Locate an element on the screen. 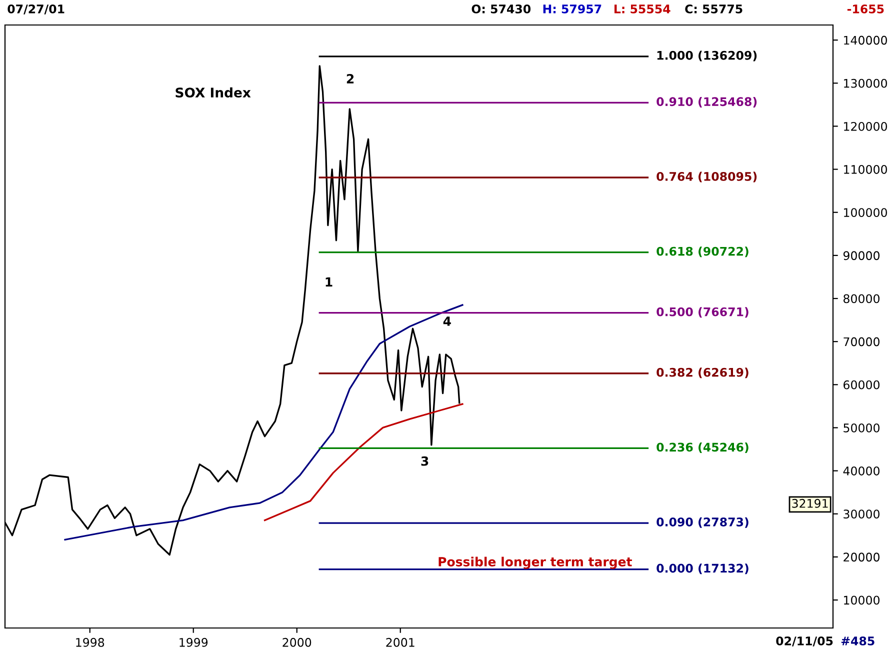 The image size is (889, 655). x-tick-label: 2001 is located at coordinates (400, 642).